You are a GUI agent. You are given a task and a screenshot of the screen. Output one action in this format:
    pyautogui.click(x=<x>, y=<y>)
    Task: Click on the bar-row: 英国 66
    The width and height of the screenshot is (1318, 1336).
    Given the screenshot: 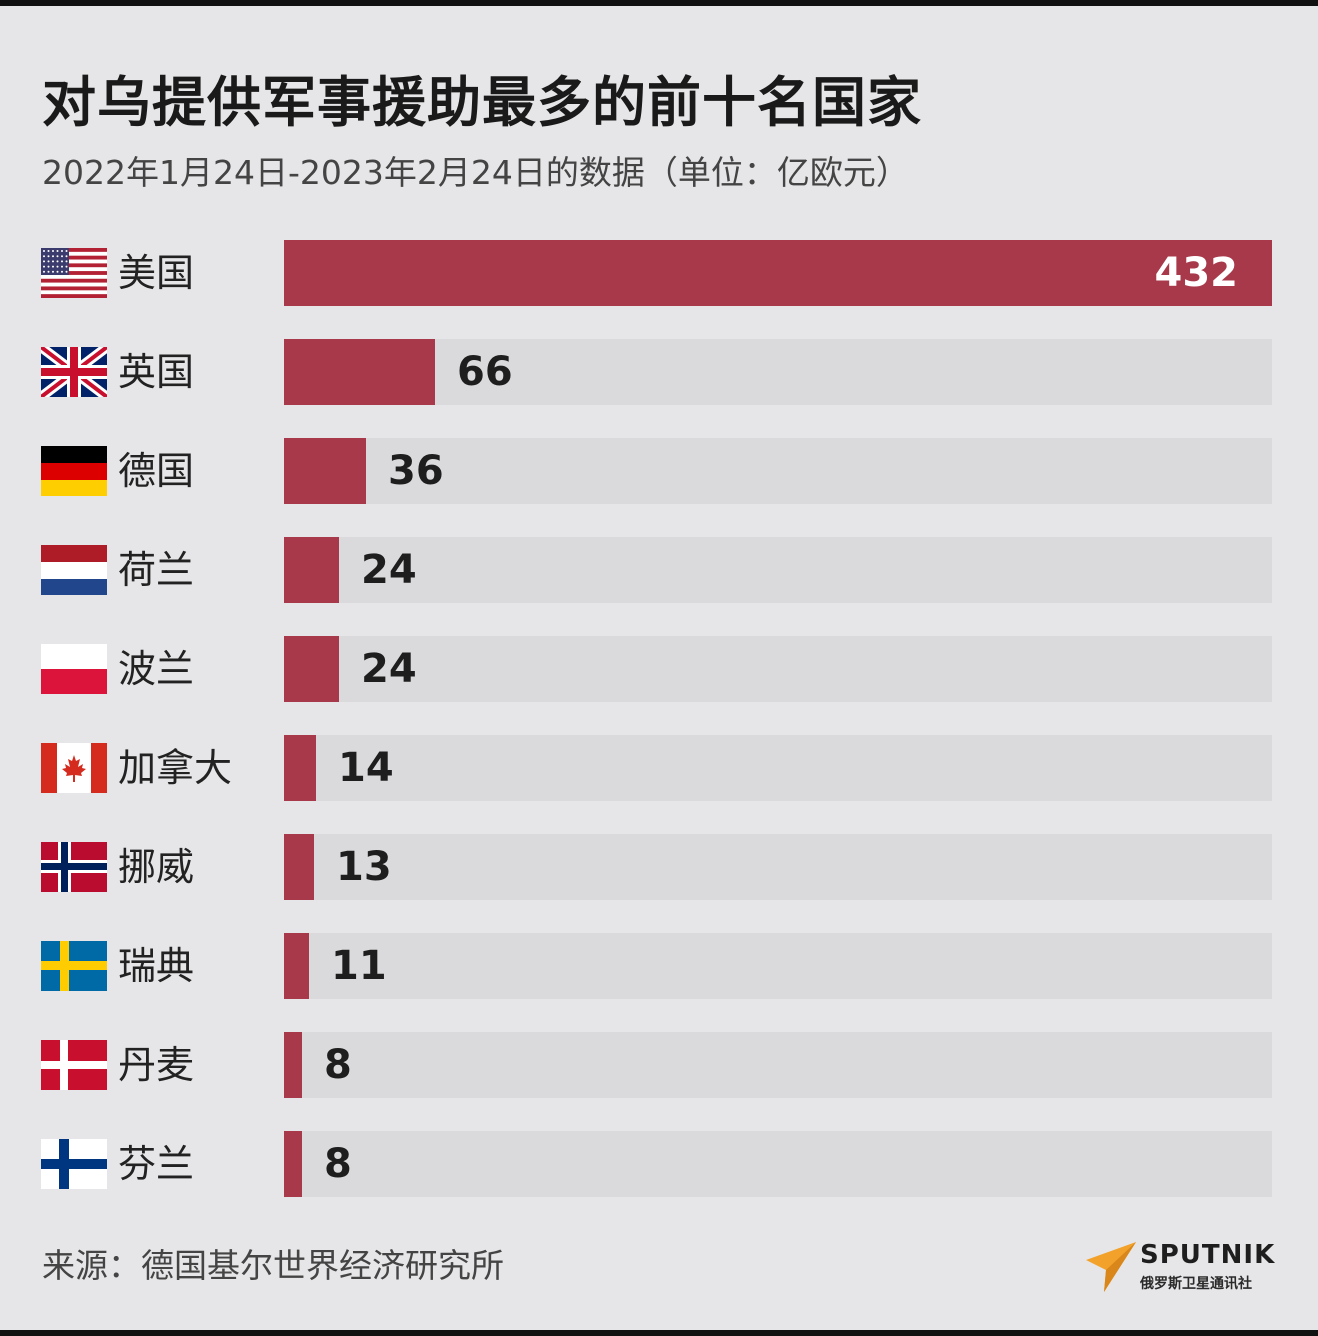 What is the action you would take?
    pyautogui.click(x=659, y=372)
    